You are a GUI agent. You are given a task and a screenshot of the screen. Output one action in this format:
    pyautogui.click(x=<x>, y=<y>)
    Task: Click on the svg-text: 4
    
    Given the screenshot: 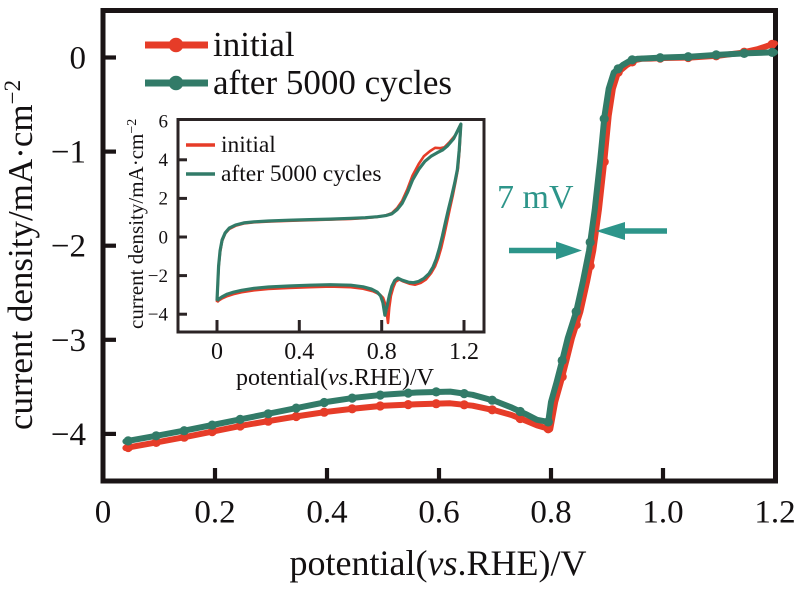 What is the action you would take?
    pyautogui.click(x=164, y=160)
    